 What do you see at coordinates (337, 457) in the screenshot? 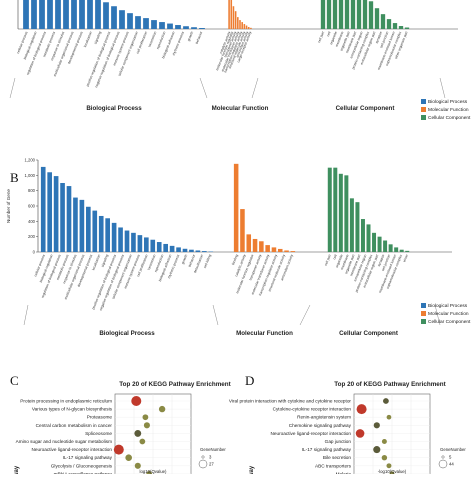
I see `pathway-label: Bile secretion` at bounding box center [337, 457].